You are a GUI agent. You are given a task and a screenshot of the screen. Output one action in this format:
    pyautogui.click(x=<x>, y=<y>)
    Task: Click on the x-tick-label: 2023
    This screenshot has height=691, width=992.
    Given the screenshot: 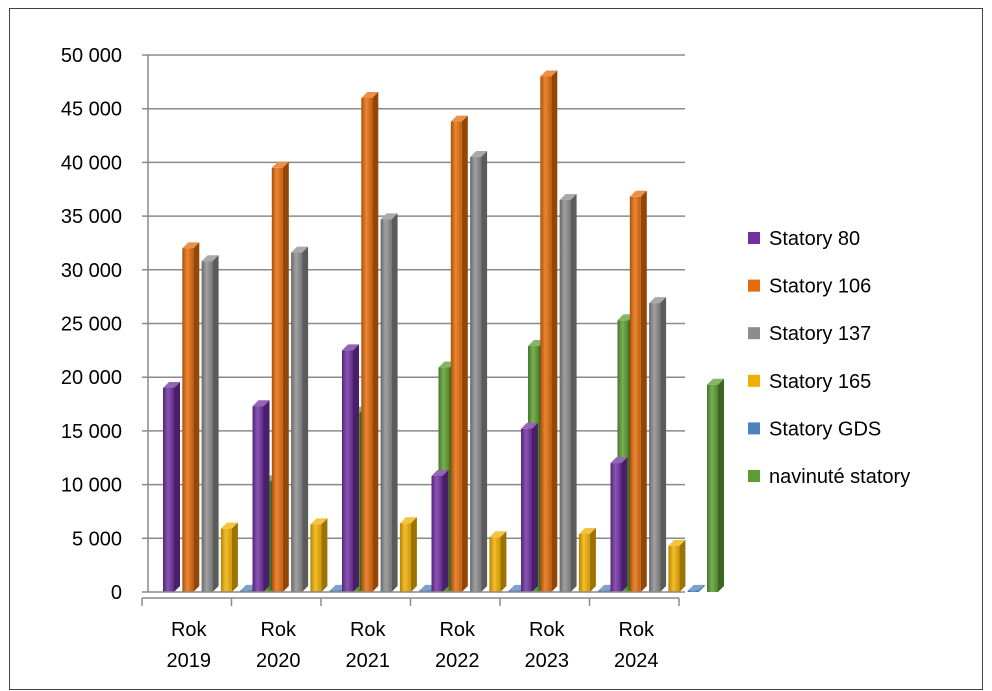 What is the action you would take?
    pyautogui.click(x=547, y=661)
    